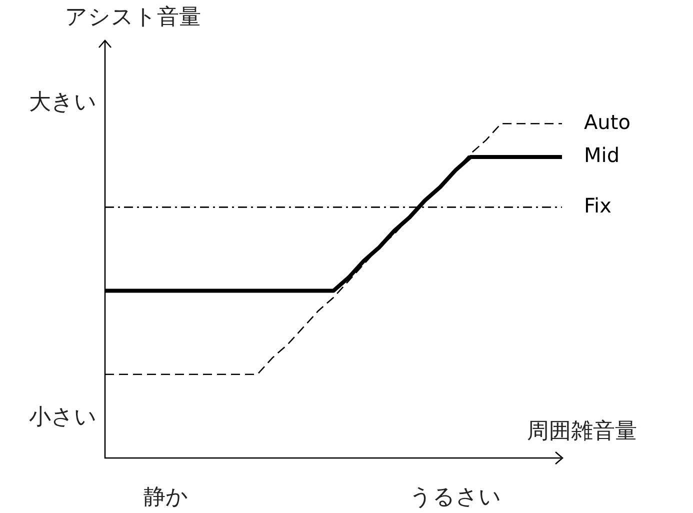  Describe the element at coordinates (455, 497) in the screenshot. I see `x-tick-label: うるさい` at that location.